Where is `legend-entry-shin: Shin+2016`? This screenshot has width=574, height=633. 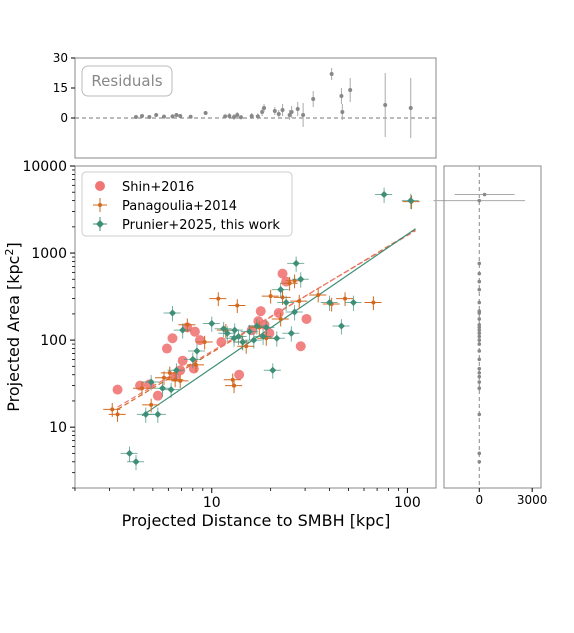
legend-entry-shin: Shin+2016 is located at coordinates (144, 187).